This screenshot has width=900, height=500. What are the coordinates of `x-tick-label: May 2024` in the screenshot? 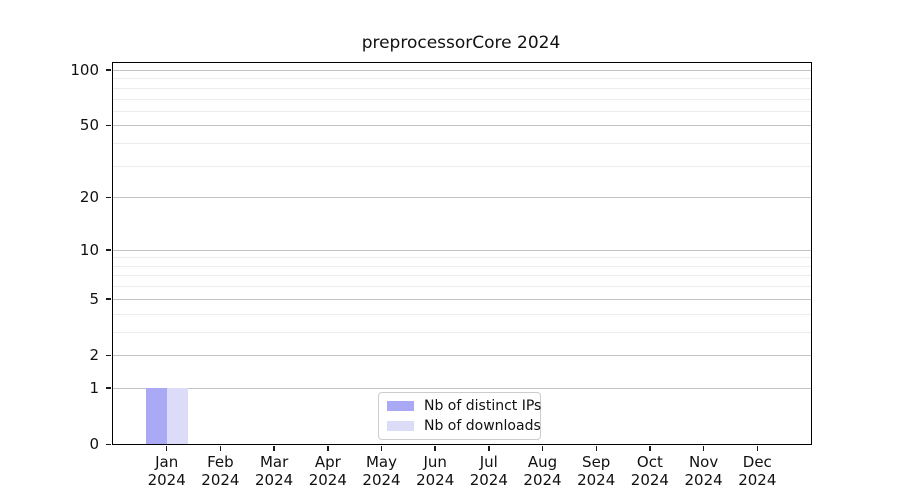 It's located at (382, 471).